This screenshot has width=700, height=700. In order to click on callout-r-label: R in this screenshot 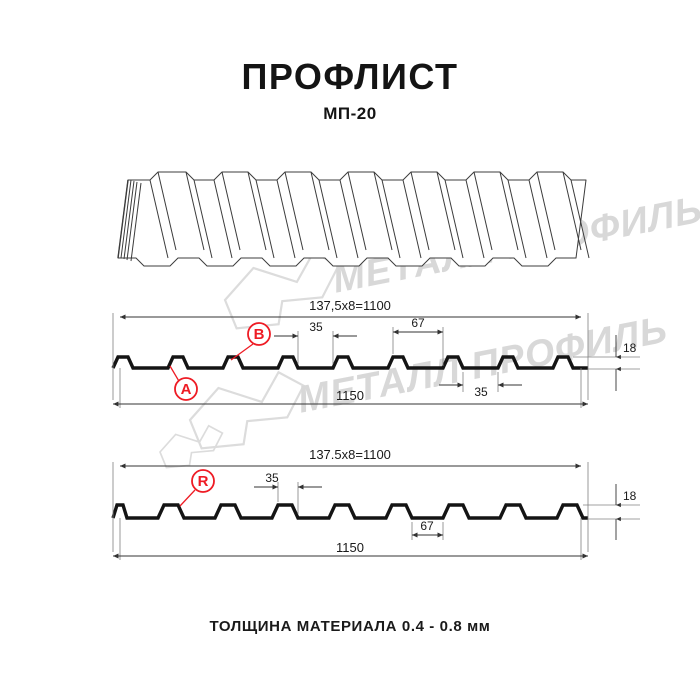, I will do `click(203, 481)`.